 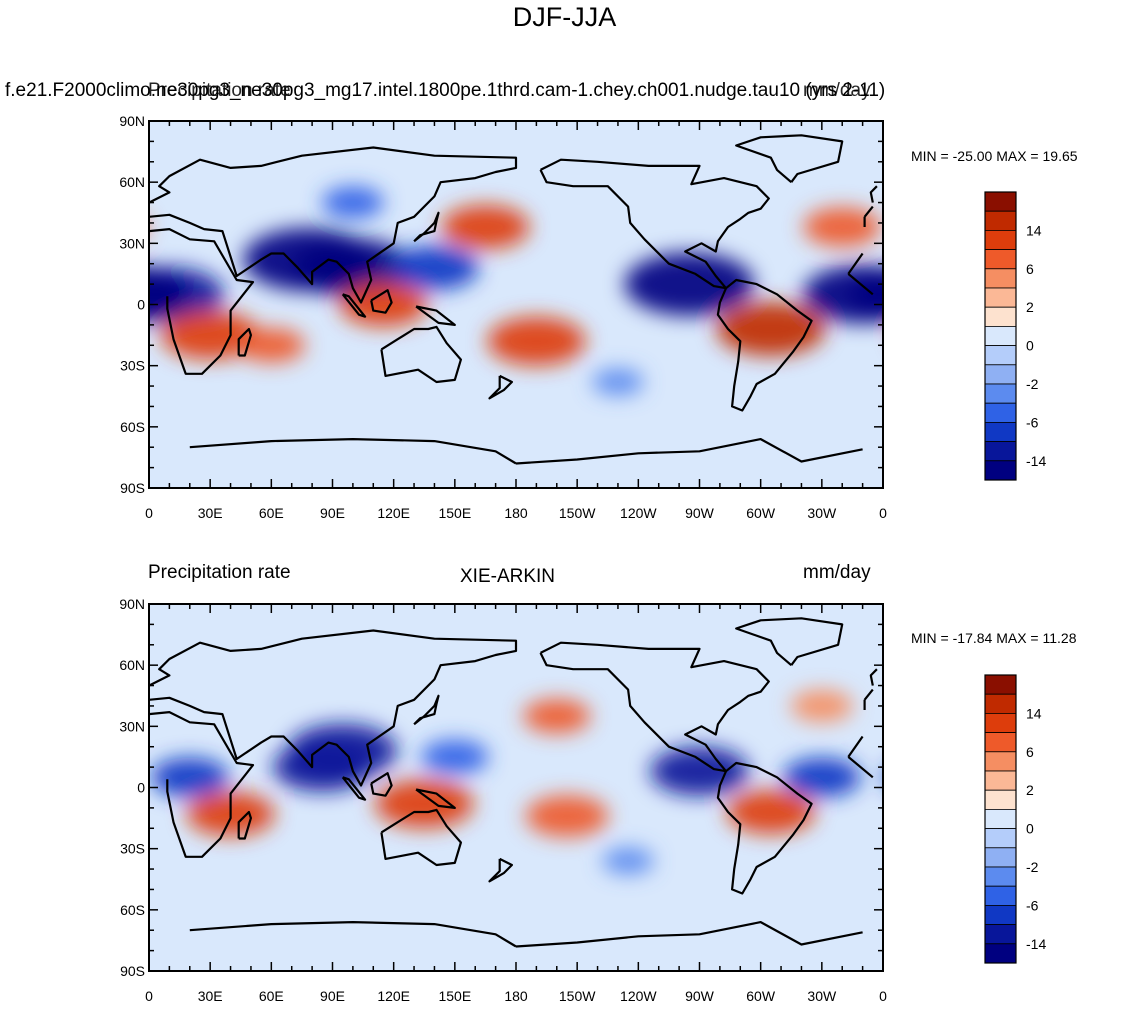 I want to click on panel2-lon-label: 150E, so click(x=454, y=996).